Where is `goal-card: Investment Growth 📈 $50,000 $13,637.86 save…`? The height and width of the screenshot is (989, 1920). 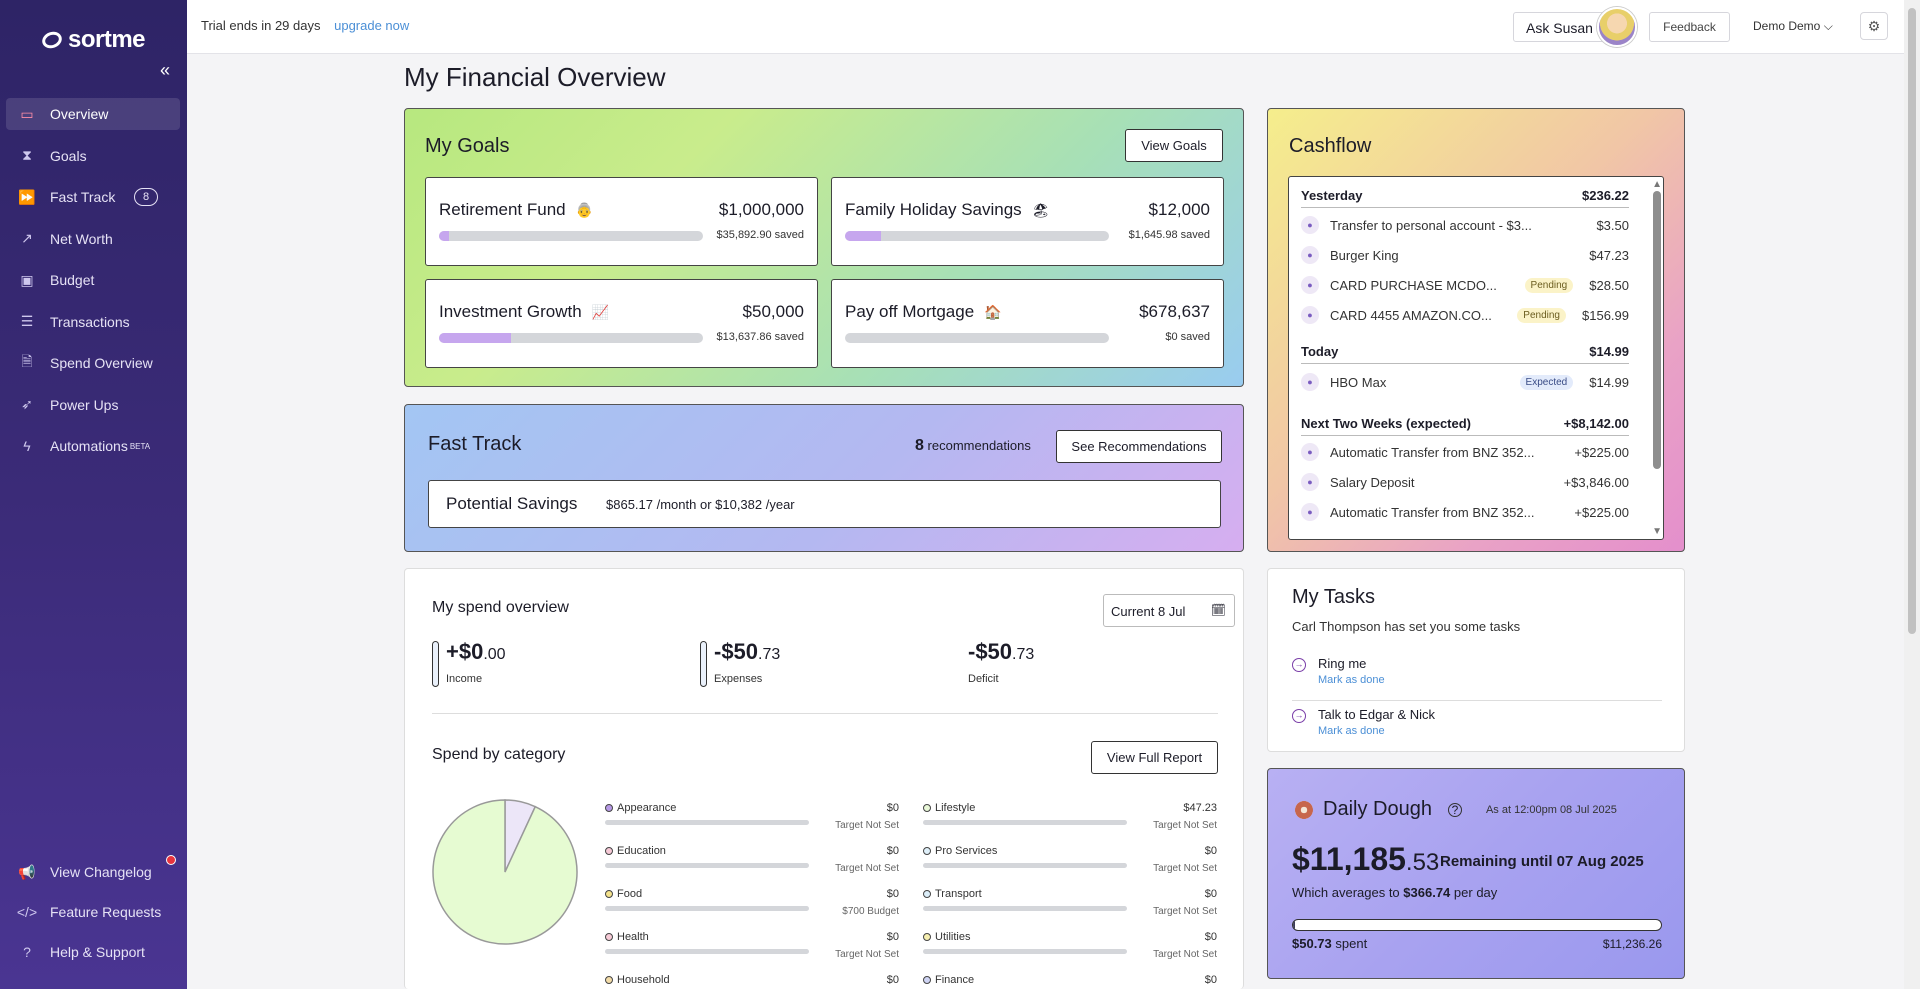
goal-card: Investment Growth 📈 $50,000 $13,637.86 save… is located at coordinates (621, 323).